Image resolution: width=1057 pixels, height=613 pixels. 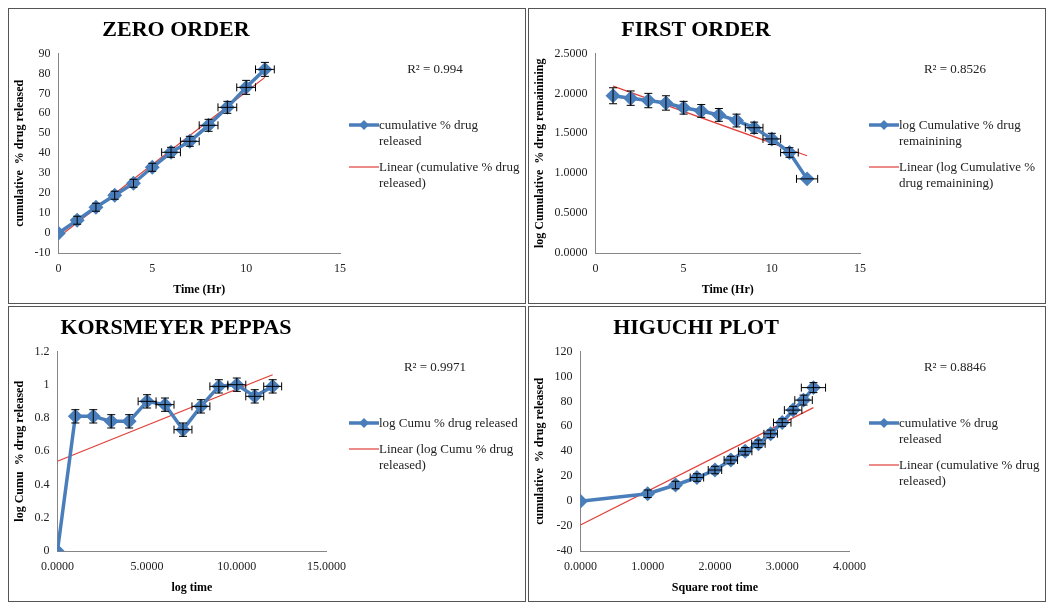 What do you see at coordinates (435, 69) in the screenshot?
I see `text: R² = 0.994` at bounding box center [435, 69].